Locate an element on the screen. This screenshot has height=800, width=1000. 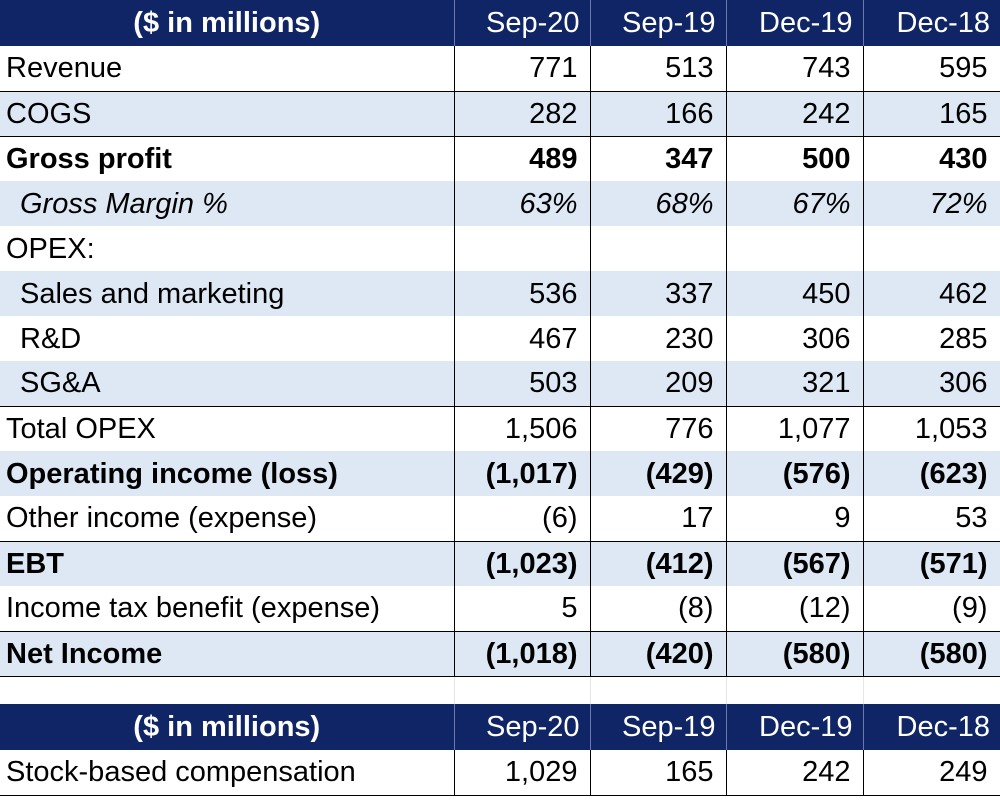
row-label: Operating income (loss) is located at coordinates (227, 473).